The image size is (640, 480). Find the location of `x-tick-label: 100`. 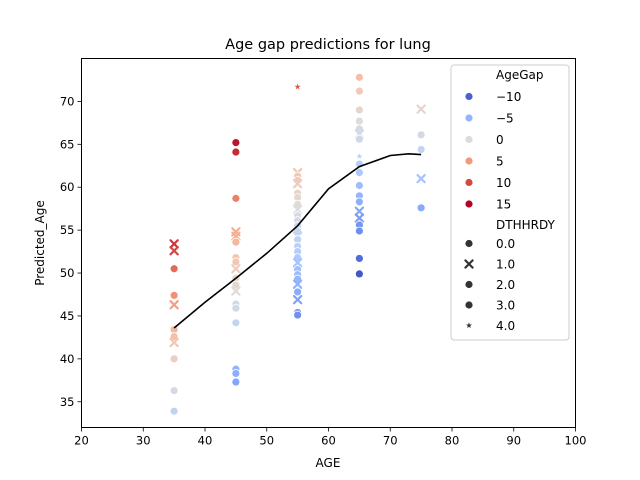

x-tick-label: 100 is located at coordinates (576, 441).